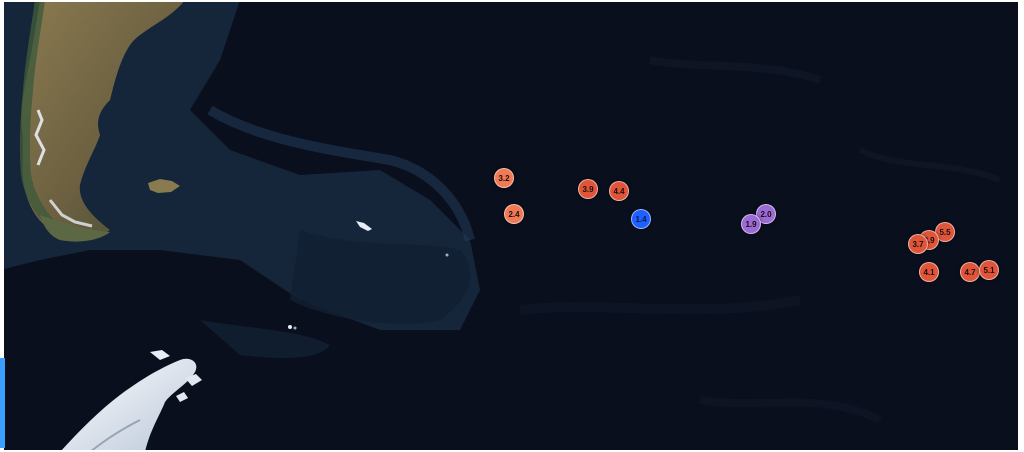 Image resolution: width=1024 pixels, height=452 pixels. Describe the element at coordinates (918, 244) in the screenshot. I see `map-marker: 3.7` at that location.